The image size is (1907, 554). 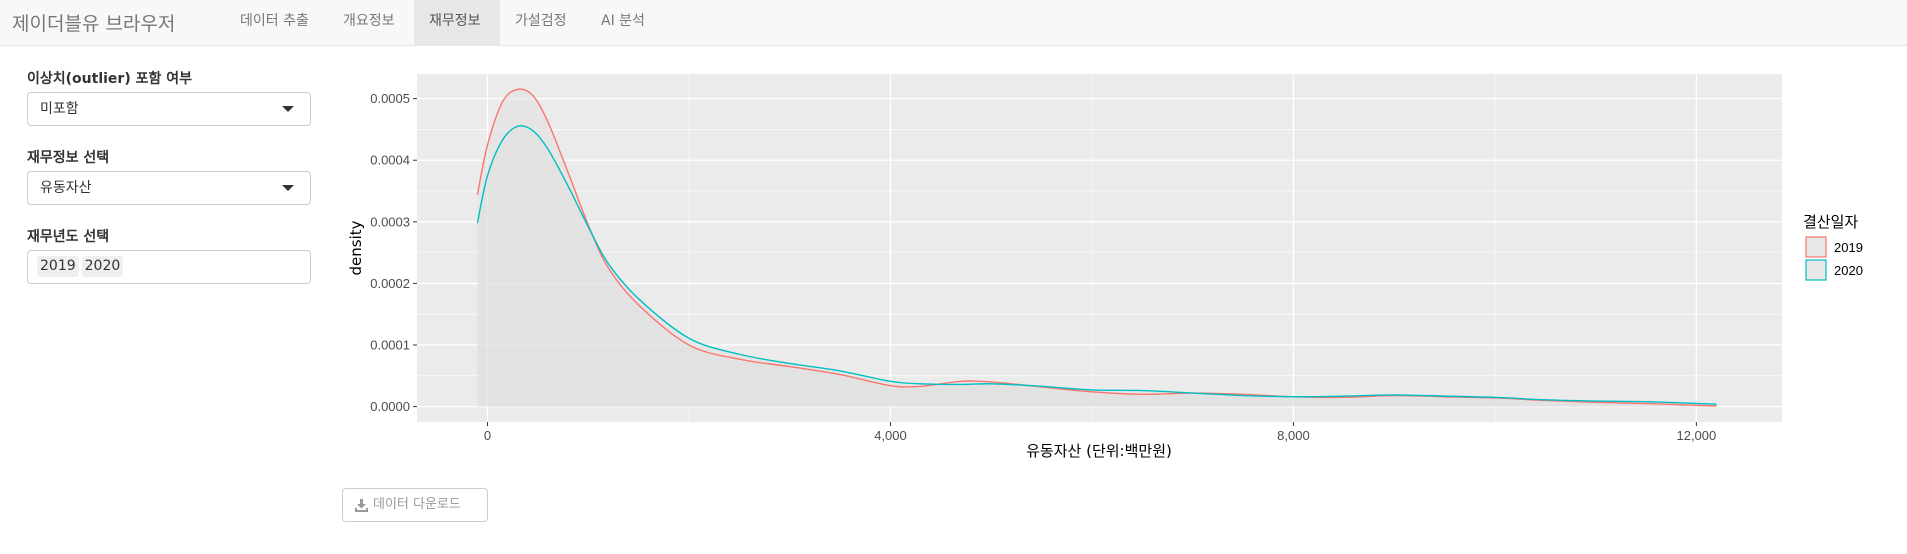 What do you see at coordinates (169, 109) in the screenshot?
I see `outlier-select: 미포함` at bounding box center [169, 109].